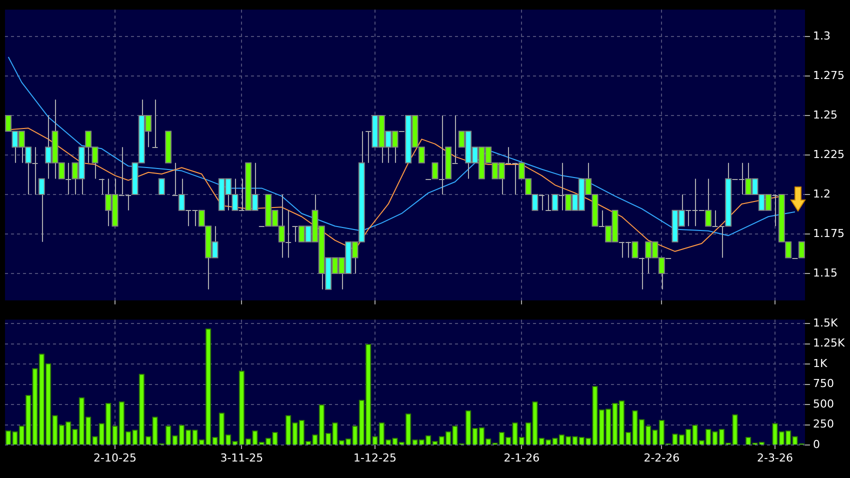 The image size is (850, 478). I want to click on x-tick-label: 2-3-26, so click(775, 457).